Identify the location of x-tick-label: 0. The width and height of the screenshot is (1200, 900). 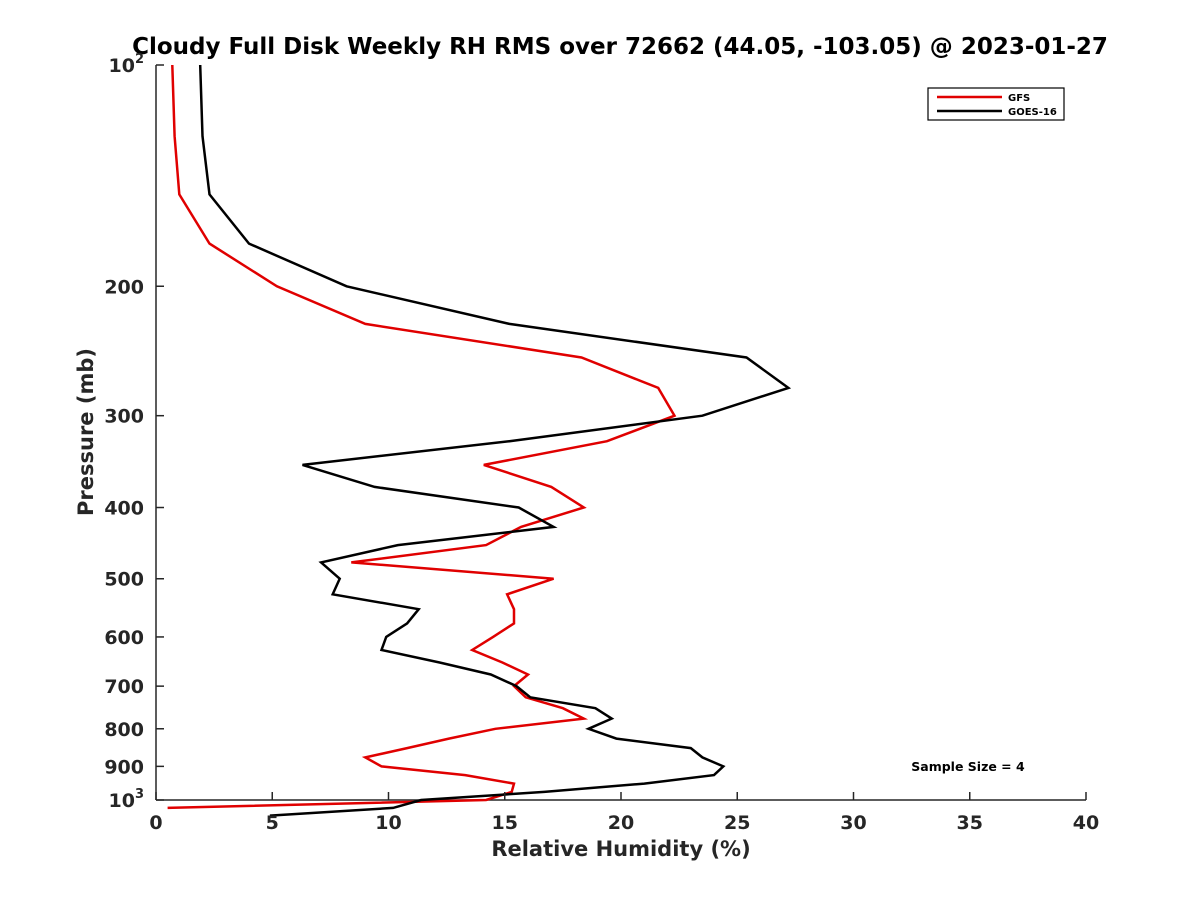
(155, 823).